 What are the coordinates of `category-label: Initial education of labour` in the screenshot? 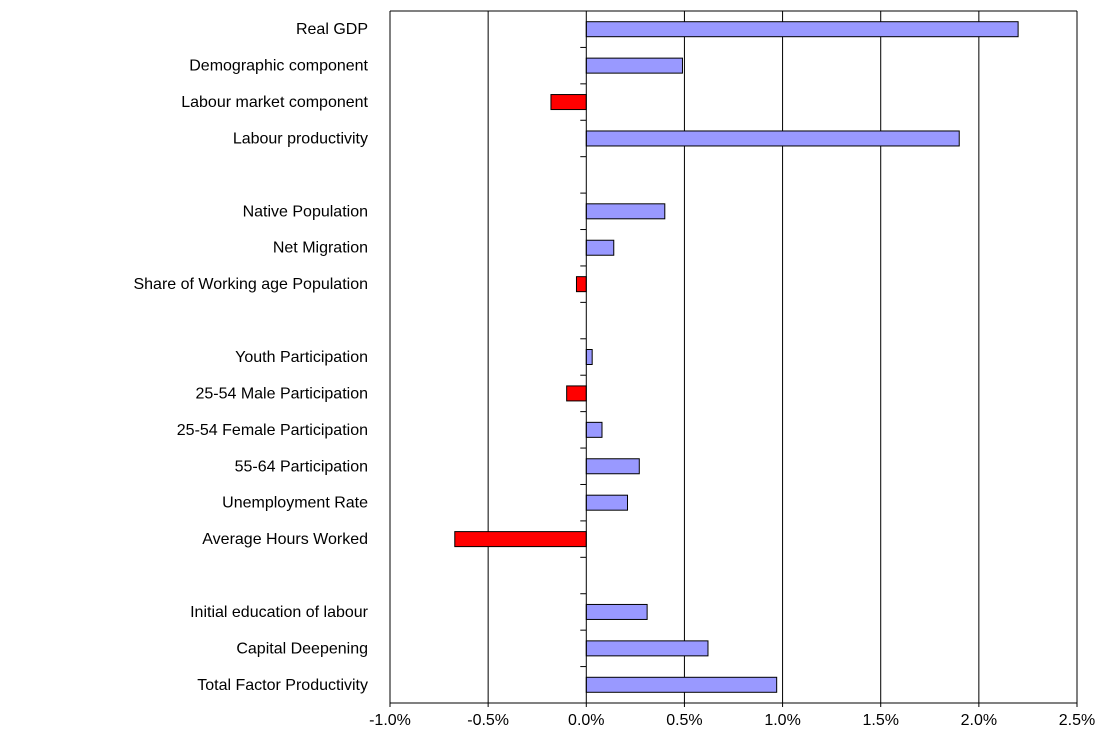 It's located at (279, 612).